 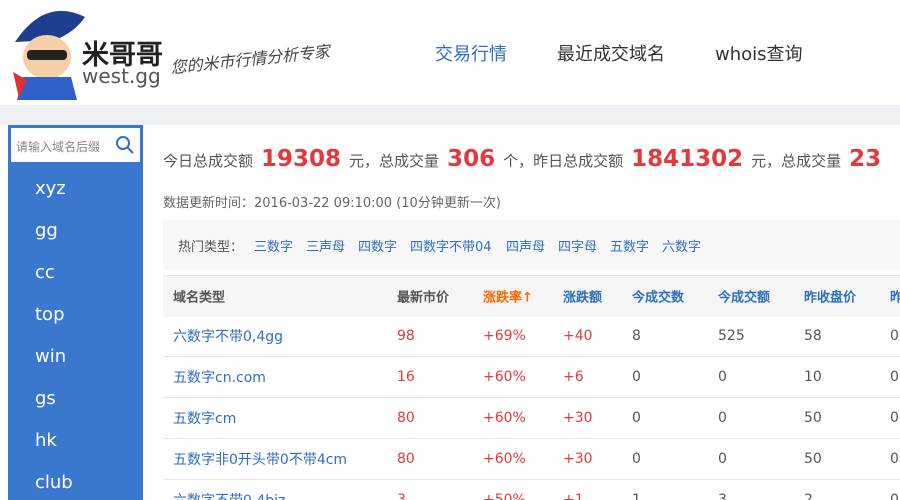 What do you see at coordinates (744, 298) in the screenshot?
I see `column-header: 今成交额` at bounding box center [744, 298].